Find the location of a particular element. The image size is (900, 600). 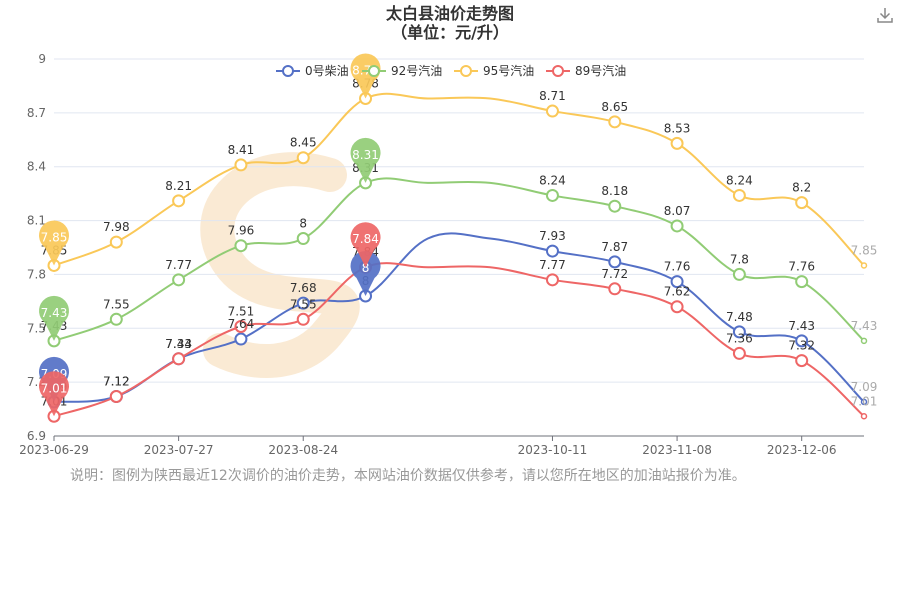

data-label: 7.01 is located at coordinates (864, 401).